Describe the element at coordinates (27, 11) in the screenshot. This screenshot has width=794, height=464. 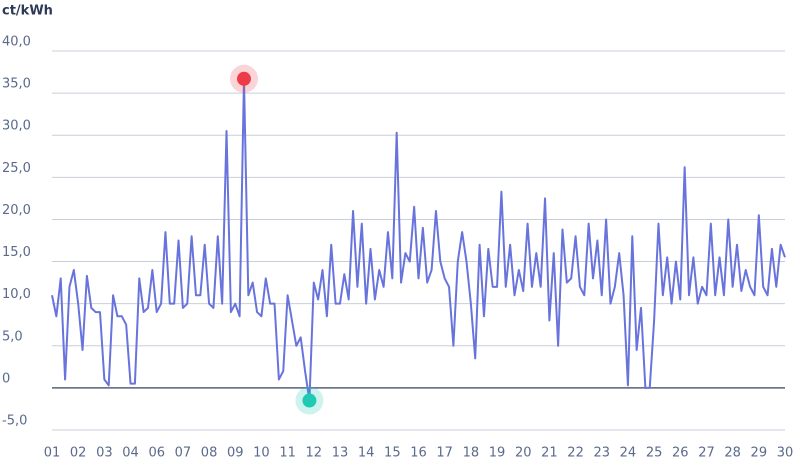
I see `y-axis-title: ct/kWh` at that location.